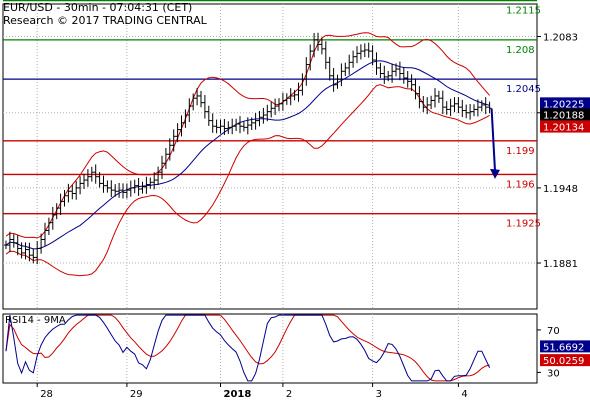  I want to click on rsi-label: RSI14 - 9MA, so click(35, 320).